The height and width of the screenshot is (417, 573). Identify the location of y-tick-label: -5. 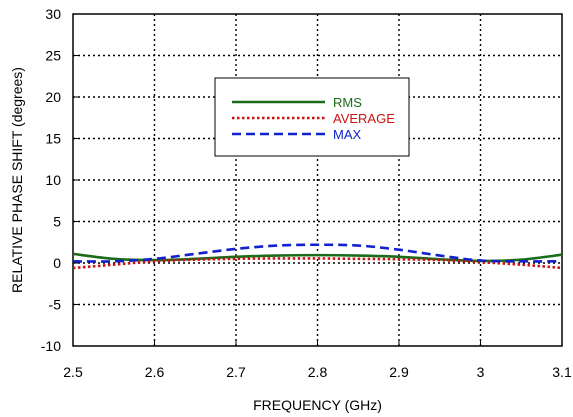
(55, 305).